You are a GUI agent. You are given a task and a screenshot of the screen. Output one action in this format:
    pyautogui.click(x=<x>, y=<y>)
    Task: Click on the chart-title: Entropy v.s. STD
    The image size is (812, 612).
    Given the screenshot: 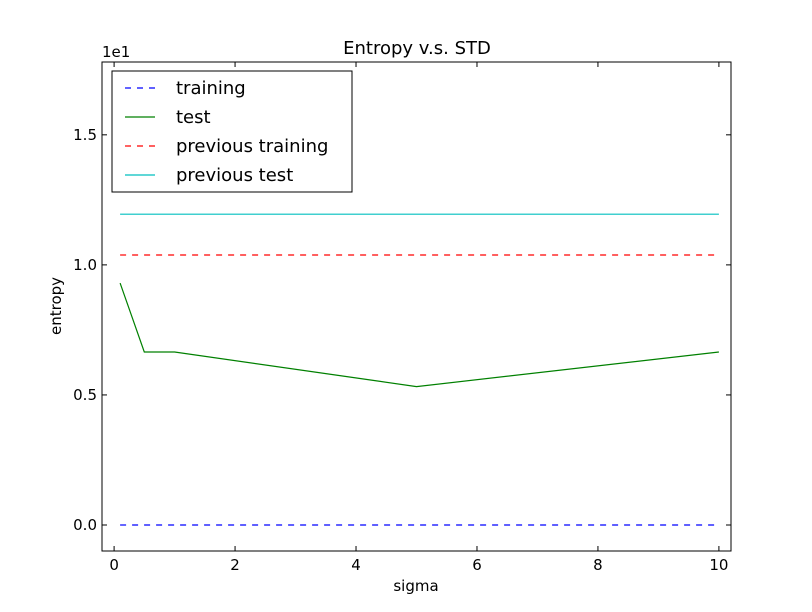 What is the action you would take?
    pyautogui.click(x=417, y=48)
    